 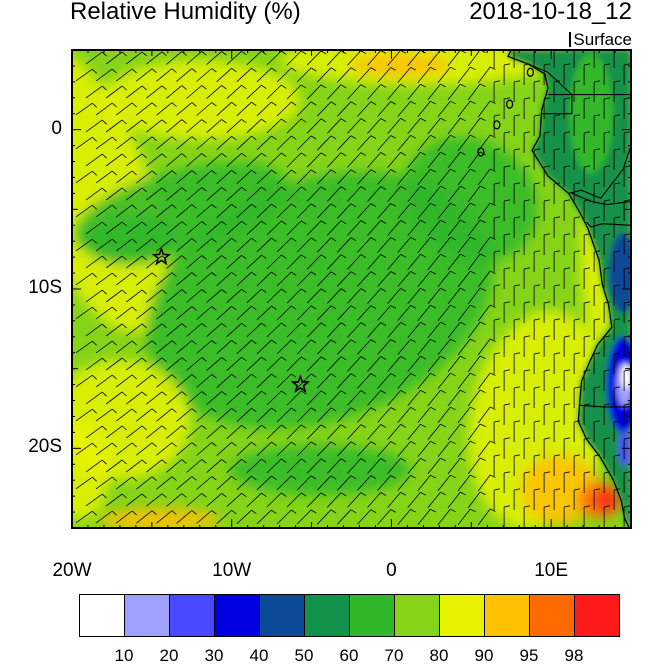 What do you see at coordinates (551, 570) in the screenshot?
I see `lon-tick-label: 10E` at bounding box center [551, 570].